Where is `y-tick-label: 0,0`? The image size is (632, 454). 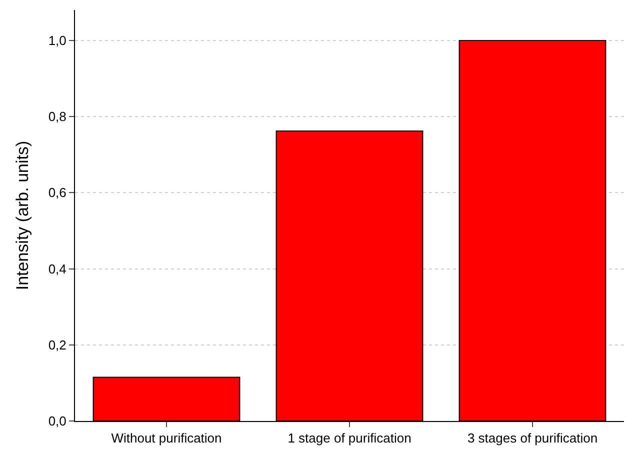
y-tick-label: 0,0 is located at coordinates (57, 421).